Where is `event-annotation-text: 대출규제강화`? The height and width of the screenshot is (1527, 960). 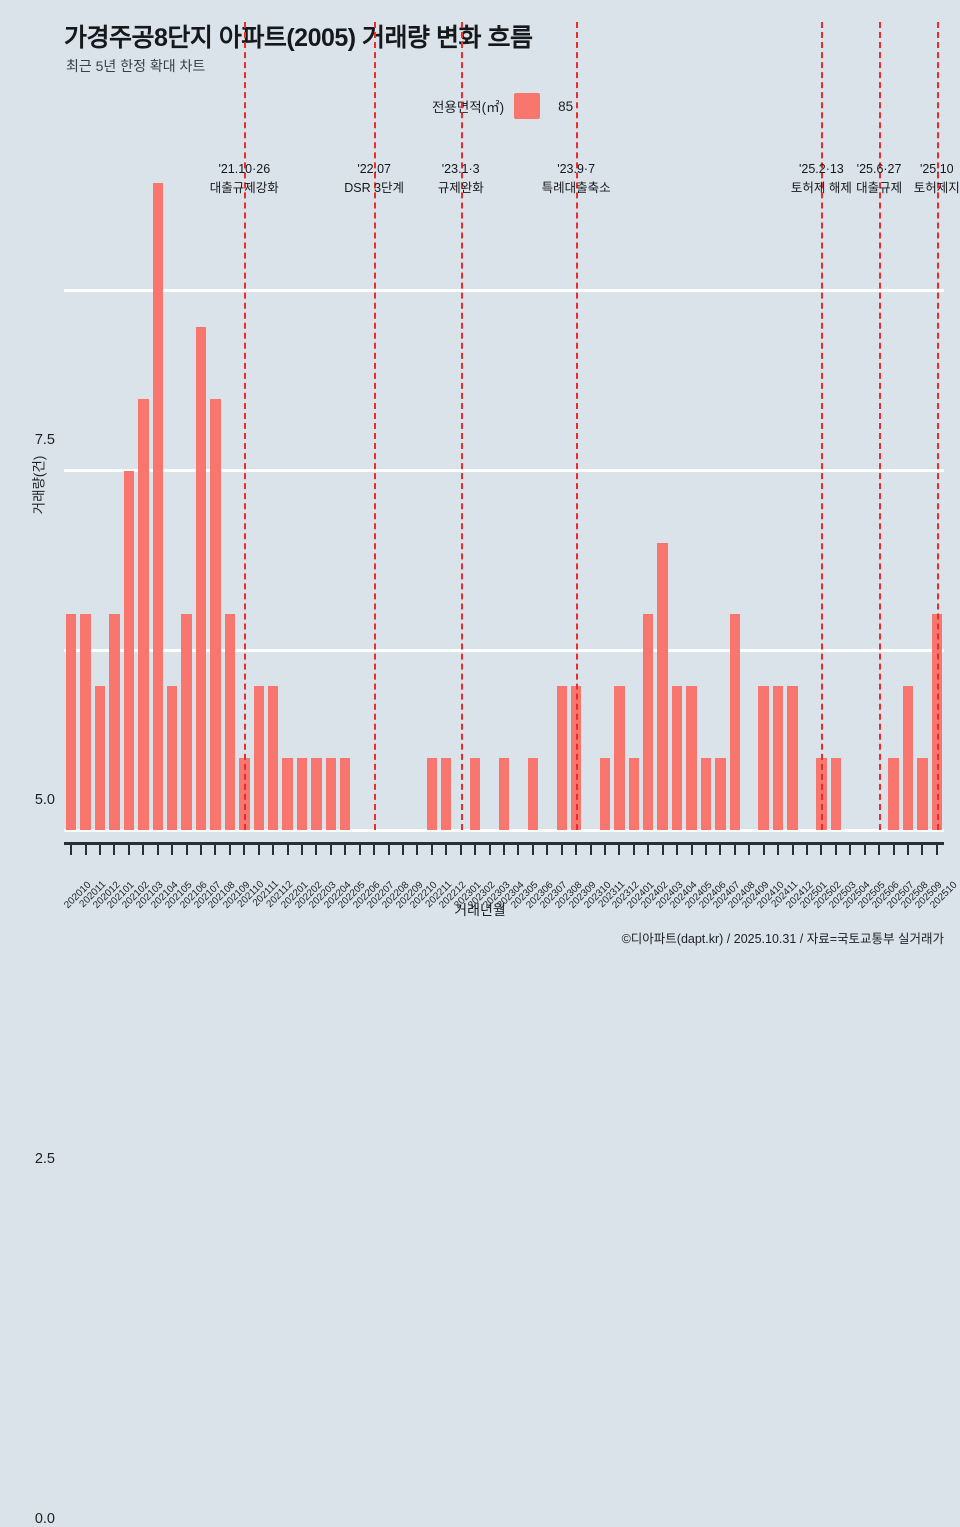 event-annotation-text: 대출규제강화 is located at coordinates (244, 188).